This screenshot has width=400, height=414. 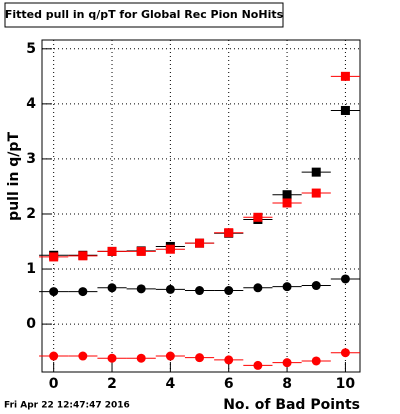 What do you see at coordinates (170, 384) in the screenshot?
I see `x-tick-label: 4` at bounding box center [170, 384].